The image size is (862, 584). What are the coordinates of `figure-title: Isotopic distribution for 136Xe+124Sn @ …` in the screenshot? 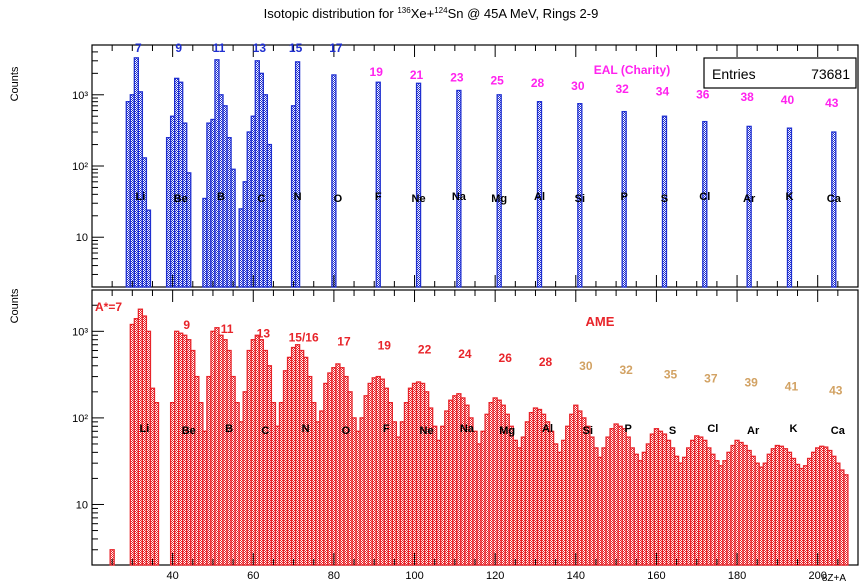 It's located at (431, 13).